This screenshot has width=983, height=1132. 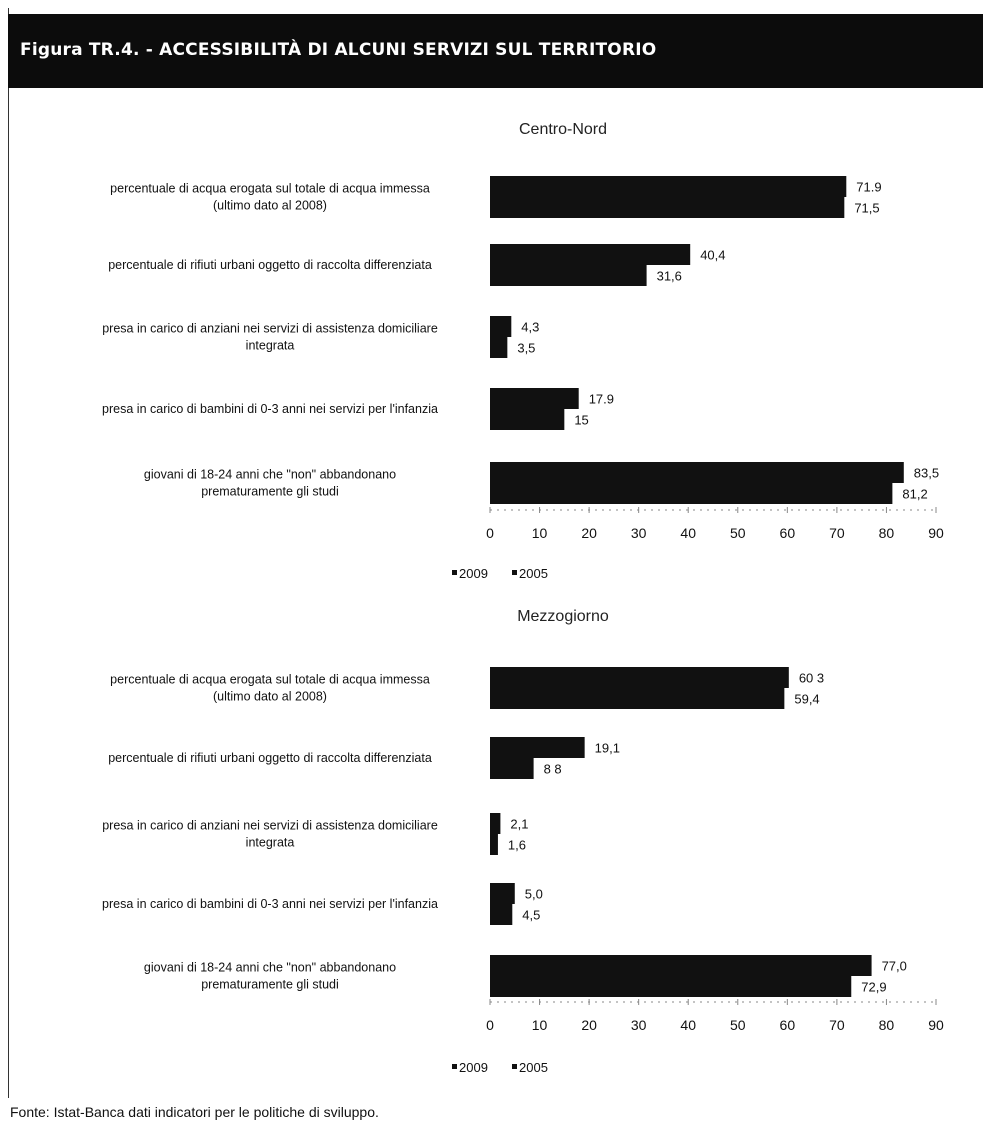 What do you see at coordinates (811, 678) in the screenshot?
I see `chart-2-value-label-2009-1: 60 3` at bounding box center [811, 678].